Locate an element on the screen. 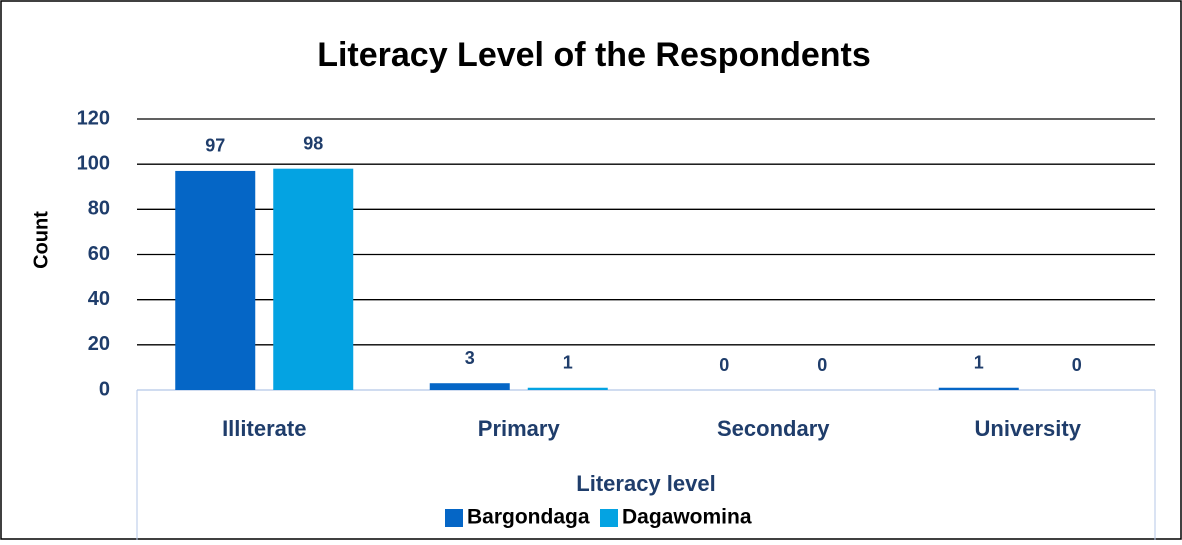 Image resolution: width=1182 pixels, height=545 pixels. y-tick-label: 60 is located at coordinates (99, 254).